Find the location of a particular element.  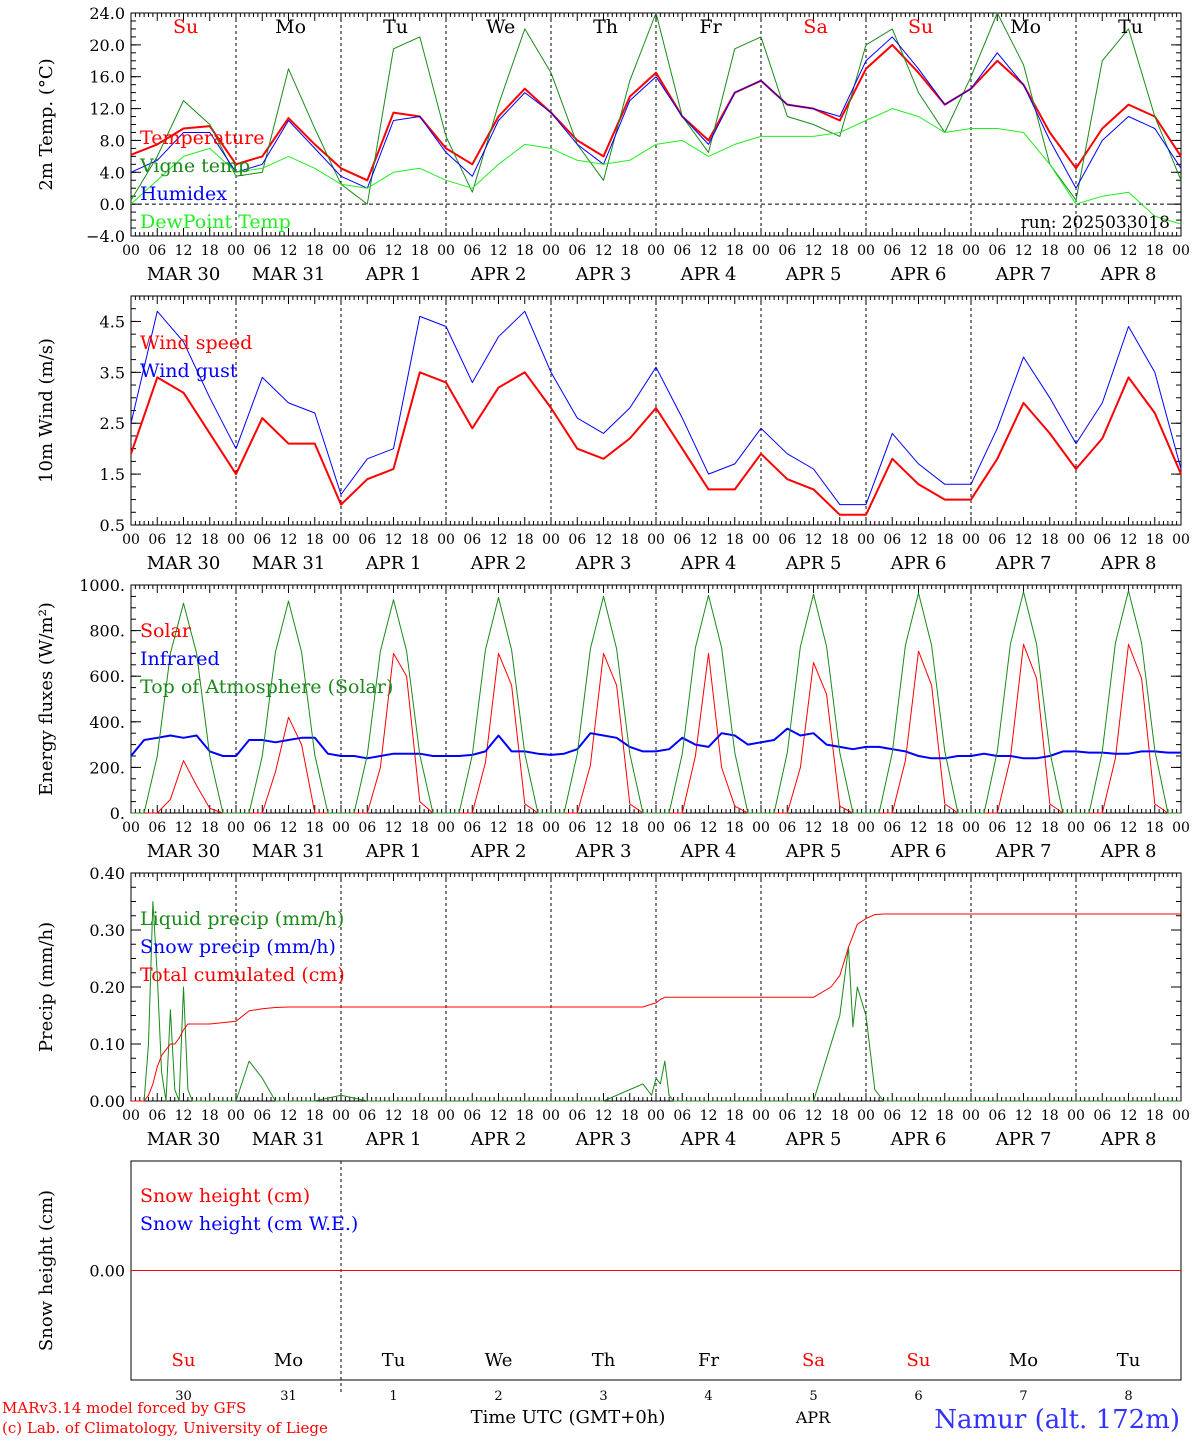

day-label: Th is located at coordinates (604, 1360).